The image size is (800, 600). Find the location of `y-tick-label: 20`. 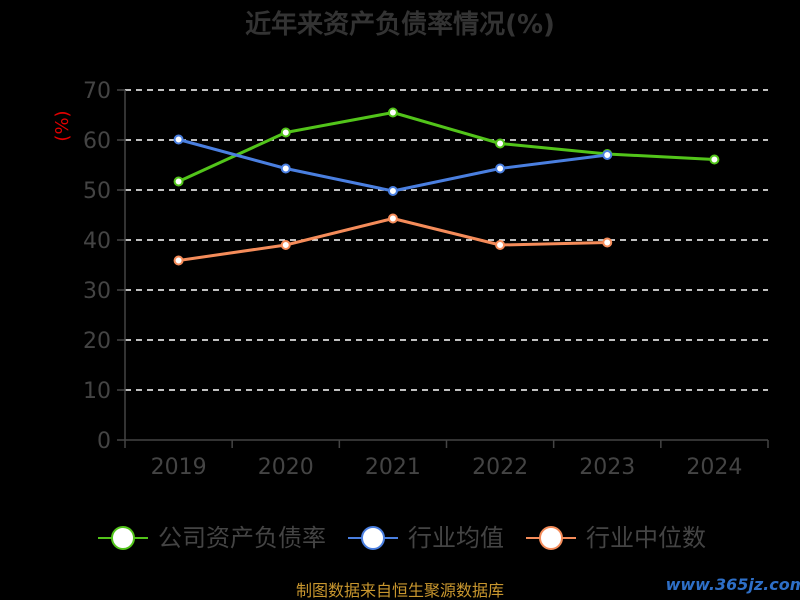

y-tick-label: 20 is located at coordinates (97, 341).